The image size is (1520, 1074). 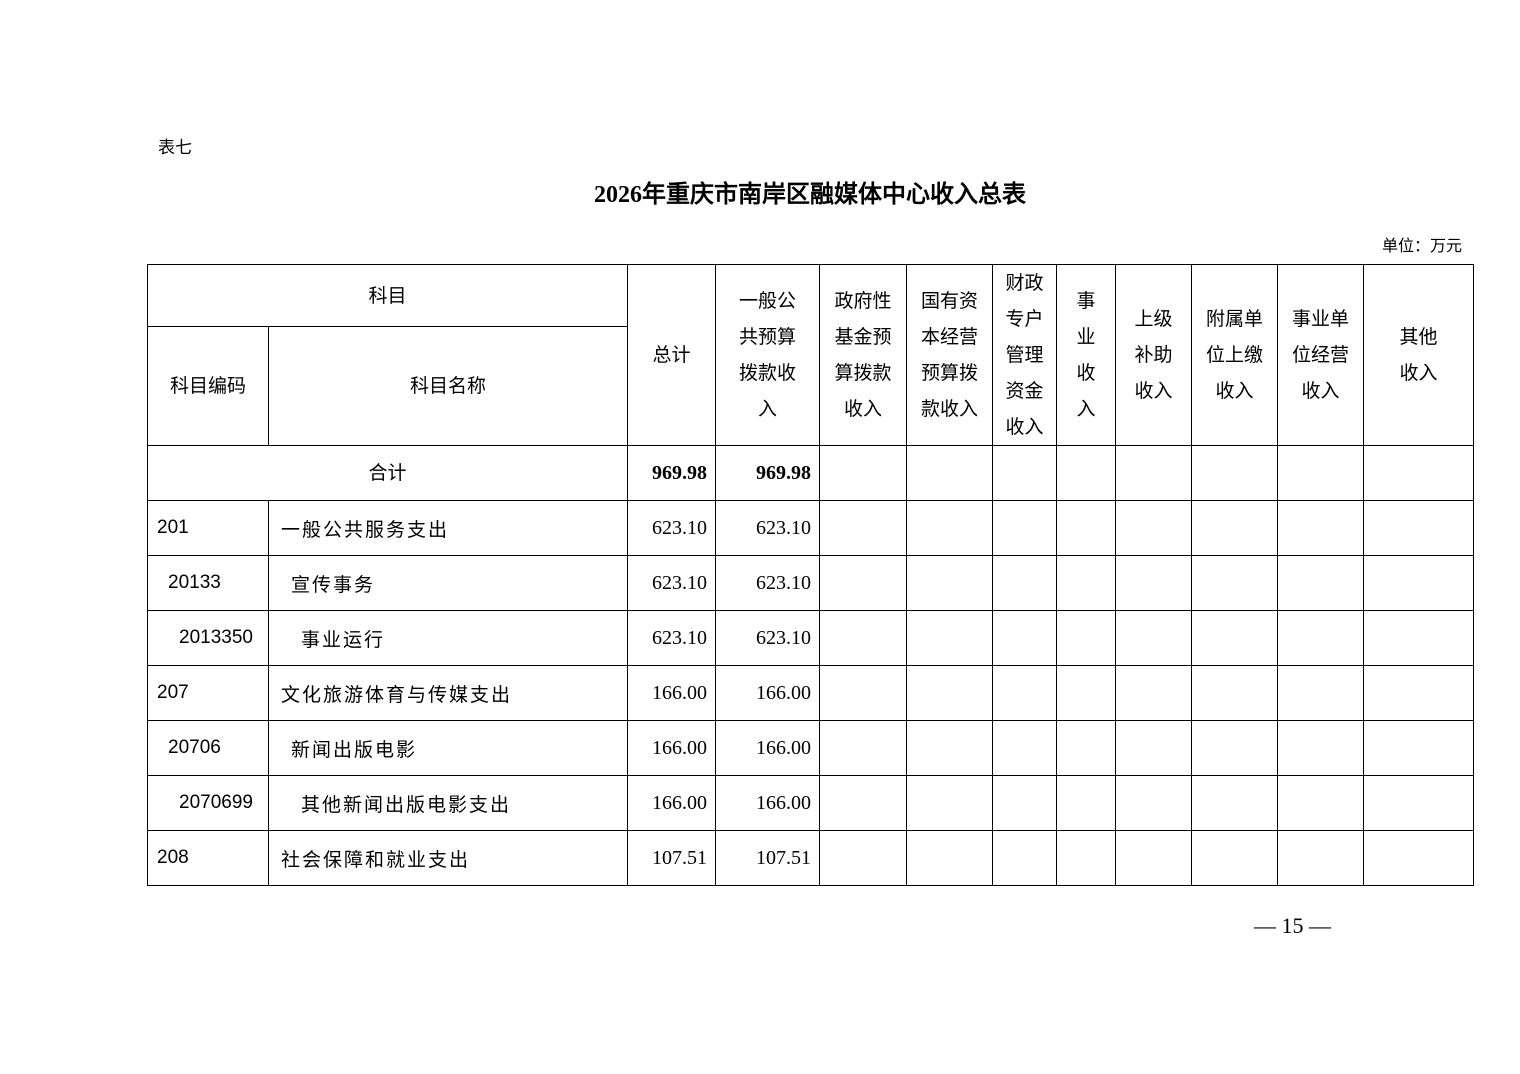 I want to click on subject-name: 新闻出版电影, so click(x=448, y=748).